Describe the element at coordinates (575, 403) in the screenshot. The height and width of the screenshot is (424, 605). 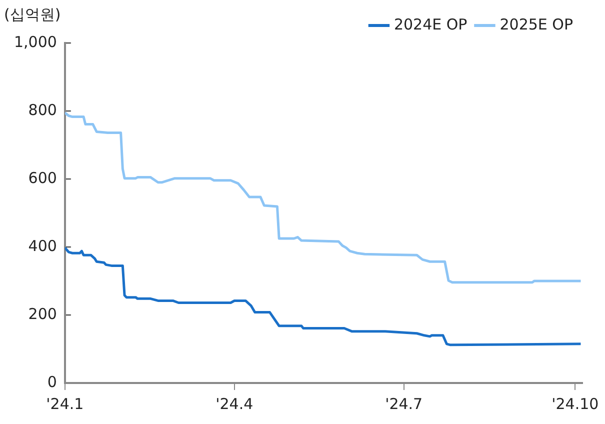
I see `x-tick-label: '24.10` at that location.